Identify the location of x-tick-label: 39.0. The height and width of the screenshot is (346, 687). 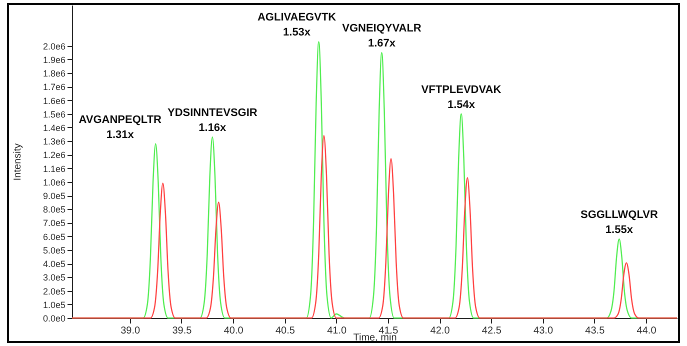
(130, 331).